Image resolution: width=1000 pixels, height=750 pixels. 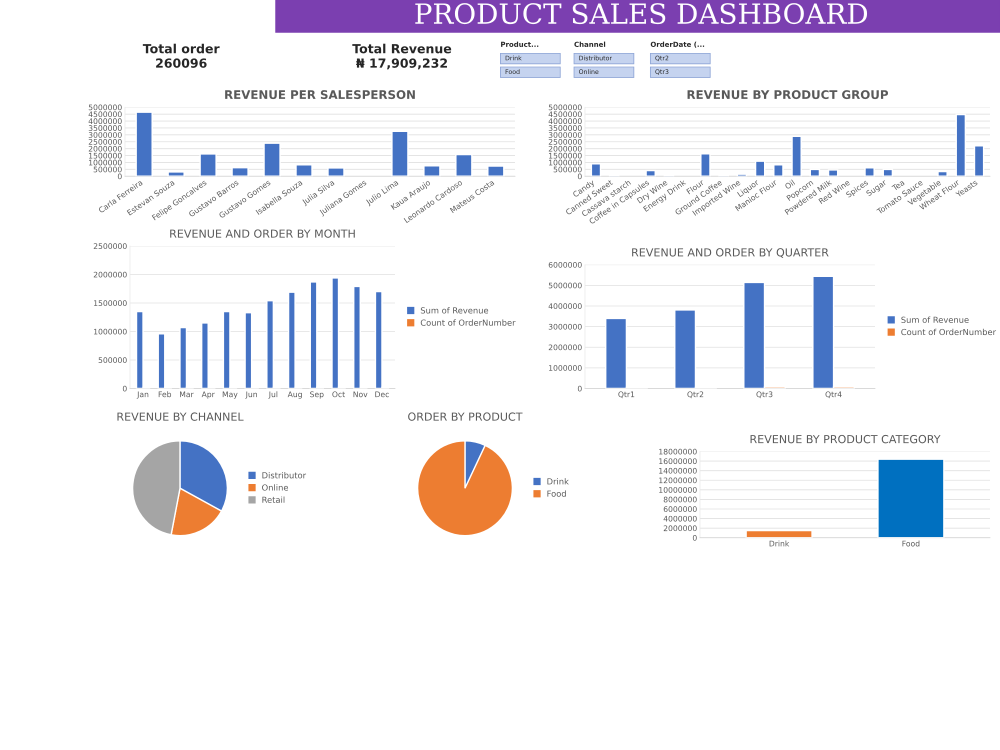 What do you see at coordinates (275, 487) in the screenshot?
I see `legend-label: Online` at bounding box center [275, 487].